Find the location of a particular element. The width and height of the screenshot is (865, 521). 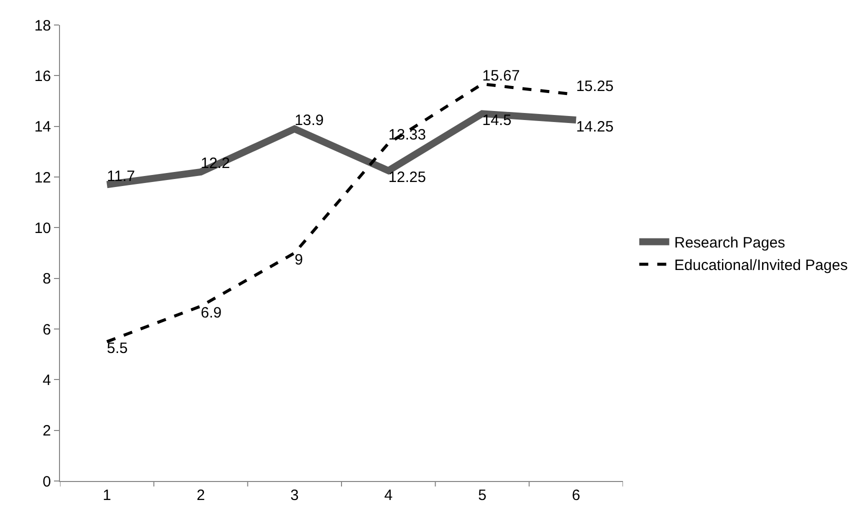

y-tick-label: 12 is located at coordinates (42, 177).